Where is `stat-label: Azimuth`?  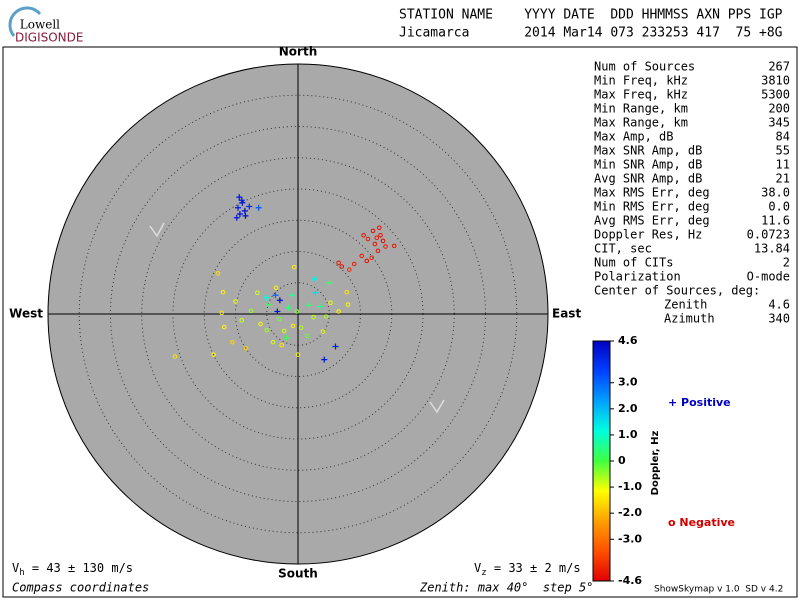
stat-label: Azimuth is located at coordinates (689, 319).